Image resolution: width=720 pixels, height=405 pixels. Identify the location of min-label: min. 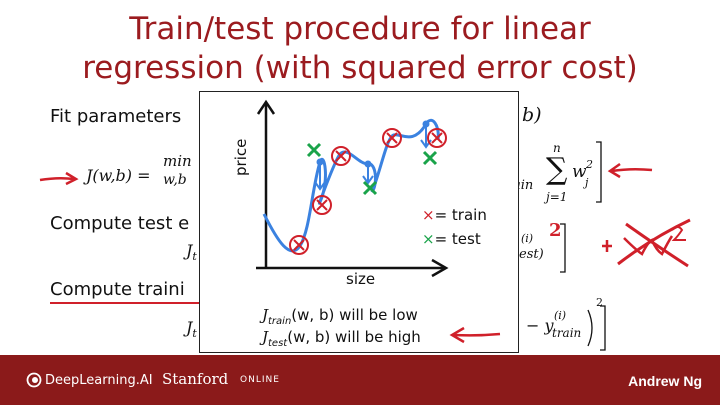
(177, 161).